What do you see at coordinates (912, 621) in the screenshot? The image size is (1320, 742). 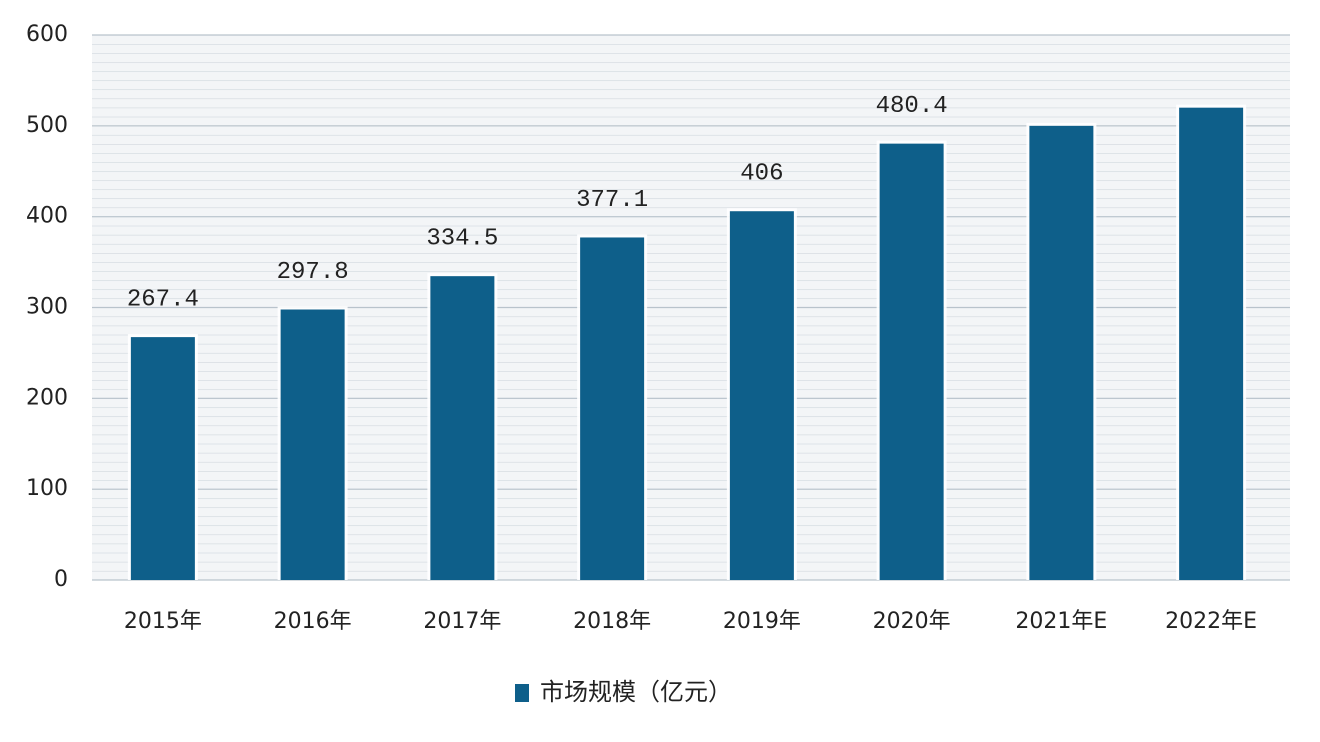 I see `x-tick-label: 2020年` at bounding box center [912, 621].